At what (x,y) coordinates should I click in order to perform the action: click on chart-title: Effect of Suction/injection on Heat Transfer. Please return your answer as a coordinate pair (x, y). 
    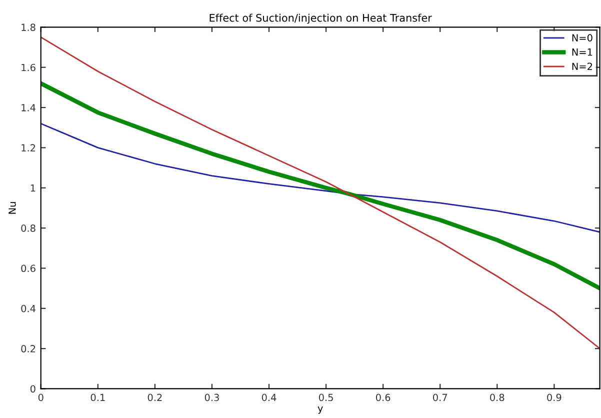
    Looking at the image, I should click on (321, 19).